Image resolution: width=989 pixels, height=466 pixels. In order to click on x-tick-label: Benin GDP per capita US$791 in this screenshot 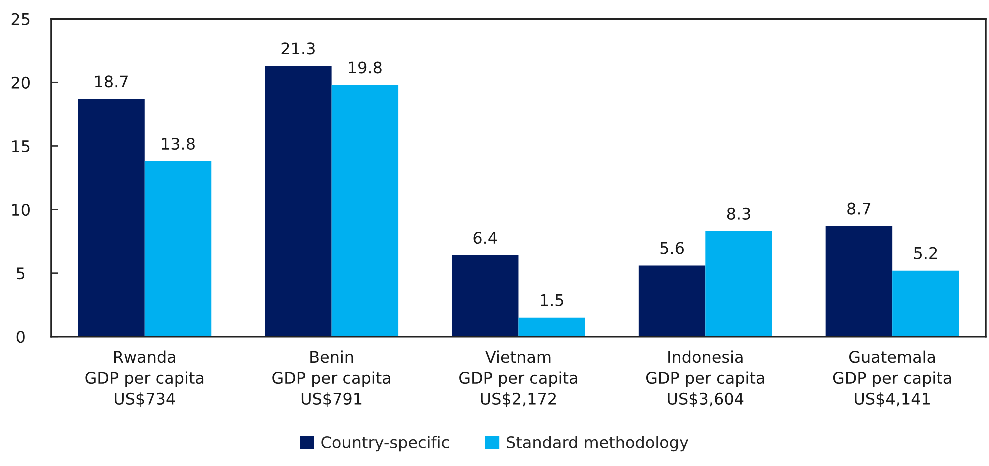, I will do `click(331, 379)`.